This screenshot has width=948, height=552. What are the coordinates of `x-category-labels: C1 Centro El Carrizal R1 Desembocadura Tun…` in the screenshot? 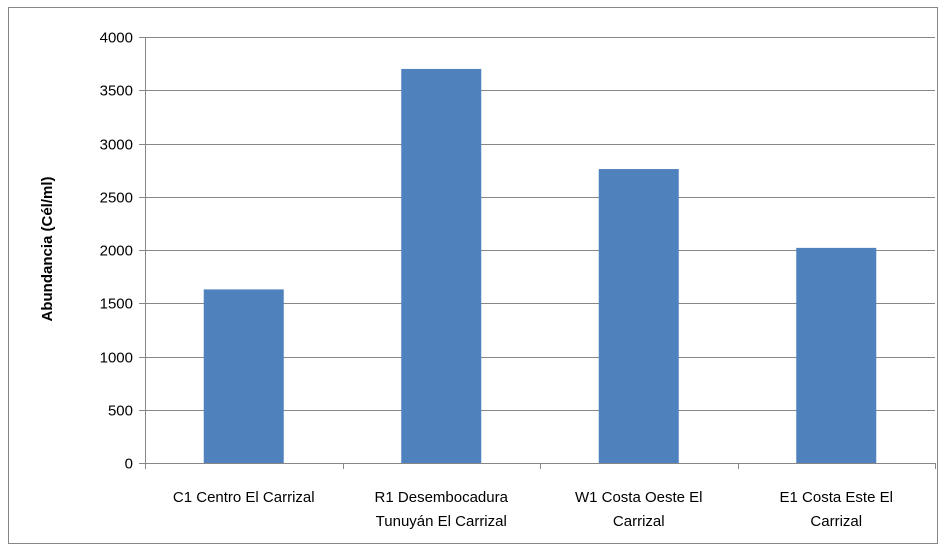 It's located at (533, 509).